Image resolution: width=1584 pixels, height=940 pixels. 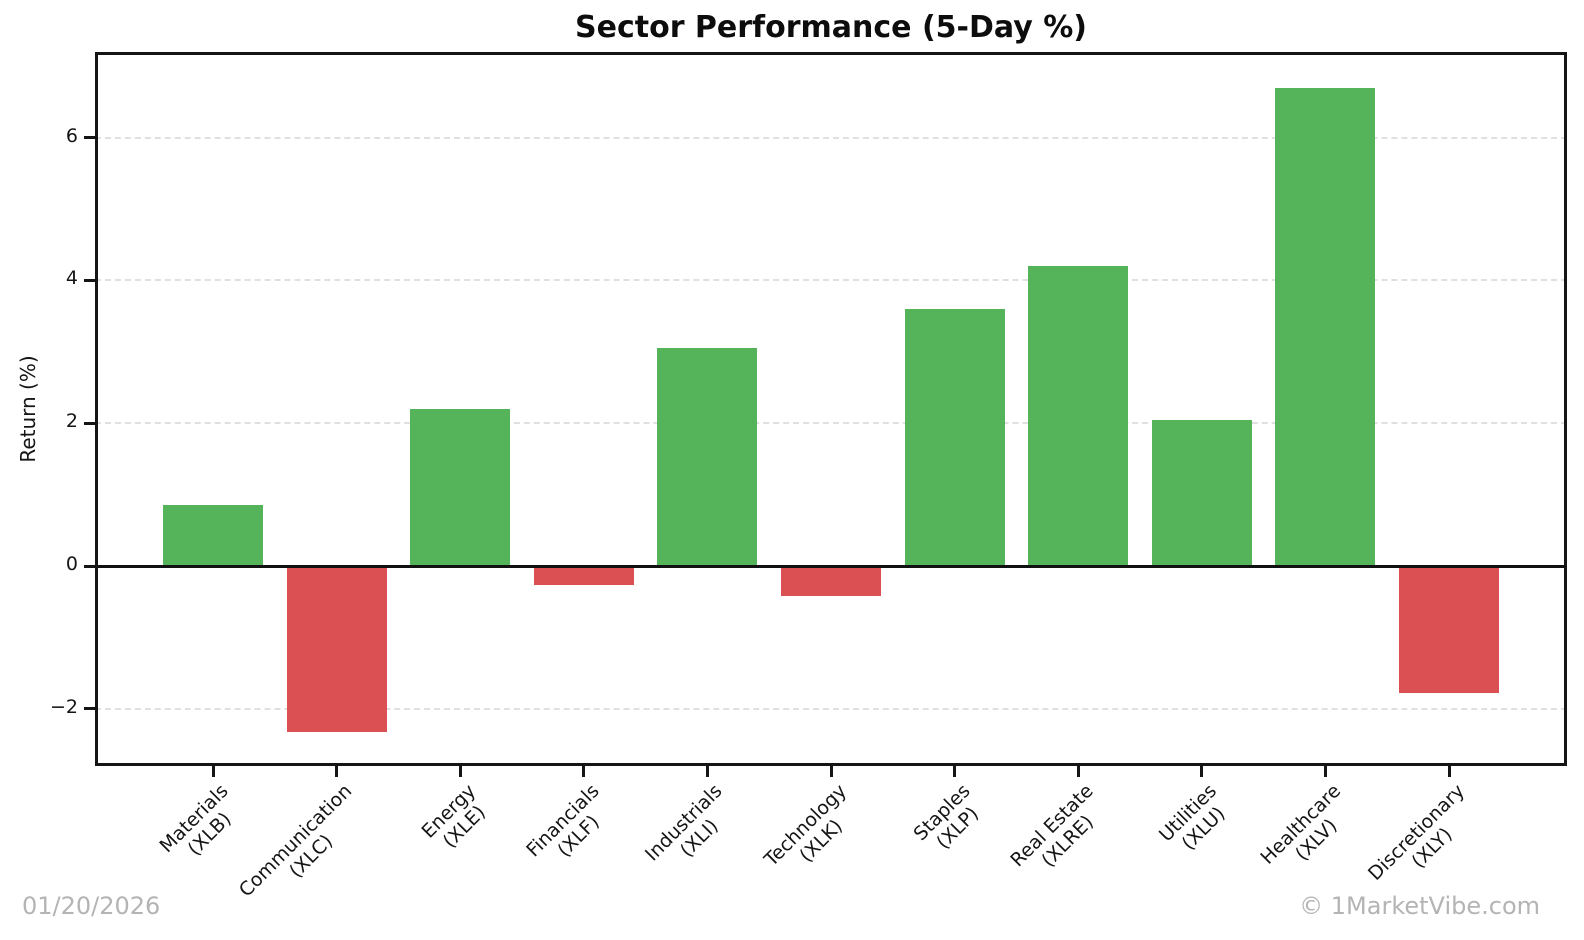 What do you see at coordinates (831, 582) in the screenshot?
I see `bar-xlk` at bounding box center [831, 582].